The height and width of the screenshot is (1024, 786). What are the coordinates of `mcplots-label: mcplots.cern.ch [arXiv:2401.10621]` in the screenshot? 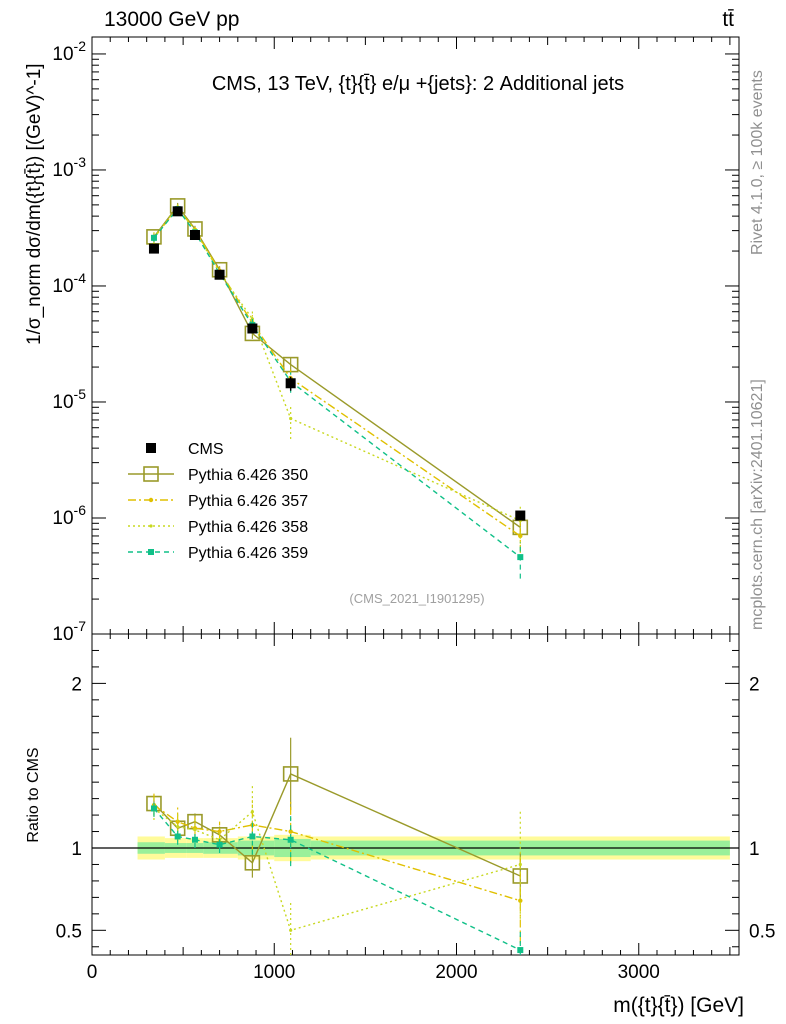 It's located at (757, 504).